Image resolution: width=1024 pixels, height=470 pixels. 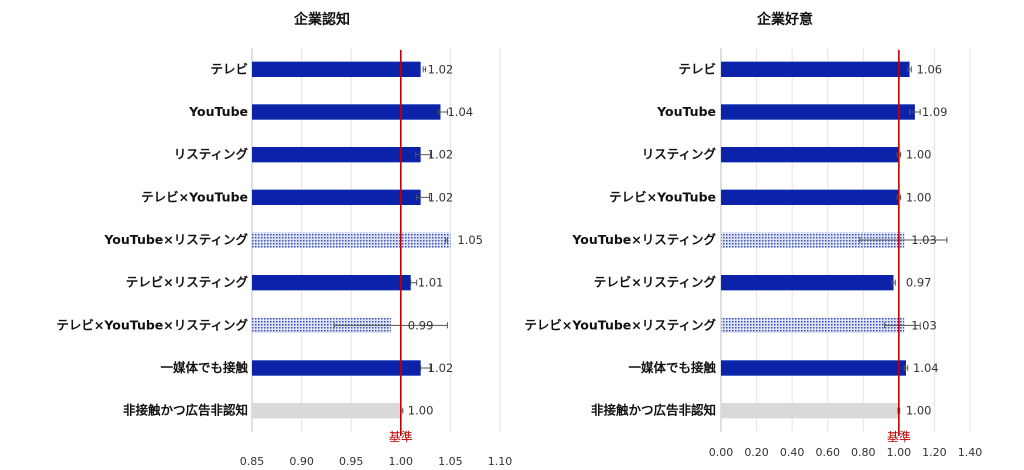 What do you see at coordinates (934, 452) in the screenshot?
I see `x-tick-label: 1.20` at bounding box center [934, 452].